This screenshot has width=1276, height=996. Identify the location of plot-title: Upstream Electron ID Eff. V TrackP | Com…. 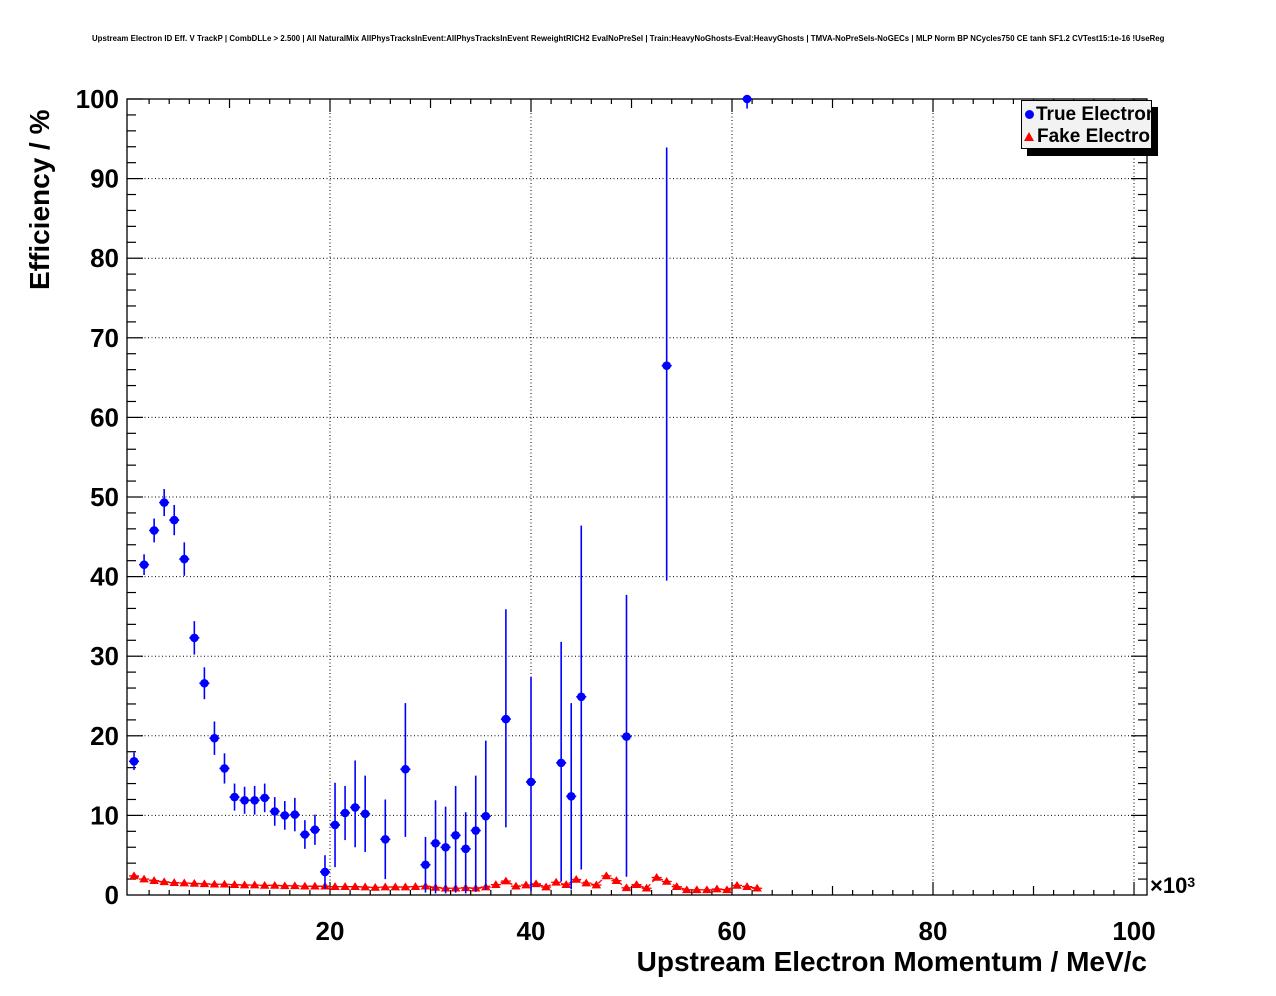
(628, 38).